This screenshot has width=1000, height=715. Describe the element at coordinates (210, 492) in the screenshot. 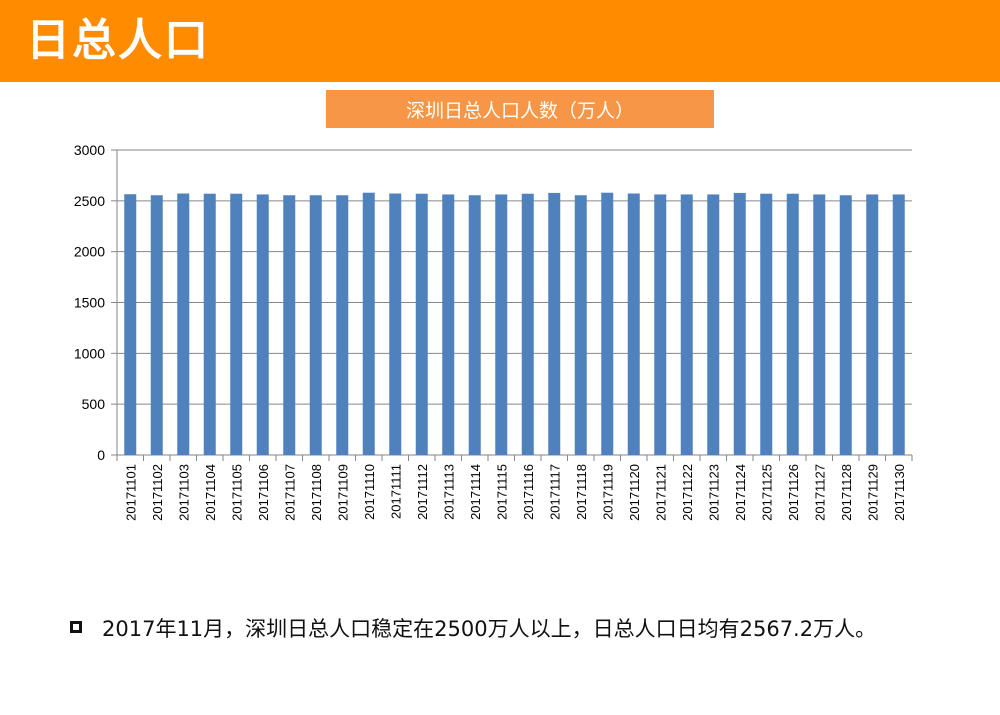

I see `x-tick-label: 20171104` at that location.